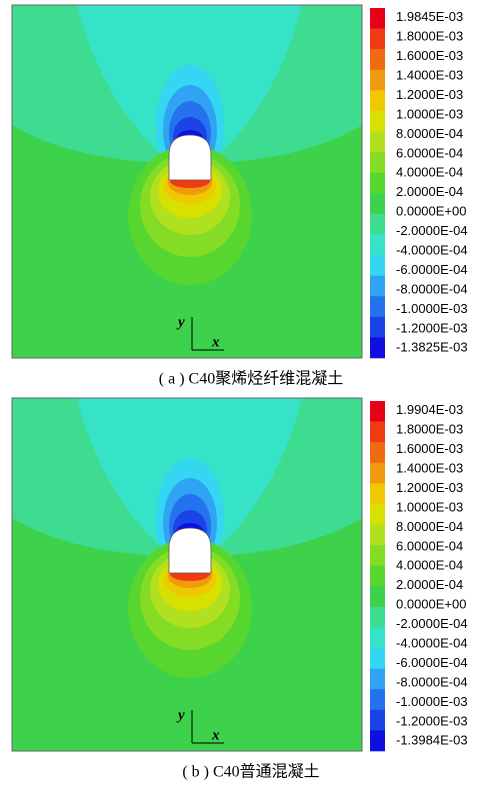  What do you see at coordinates (432, 347) in the screenshot?
I see `colorbar-label: -1.3825E-03` at bounding box center [432, 347].